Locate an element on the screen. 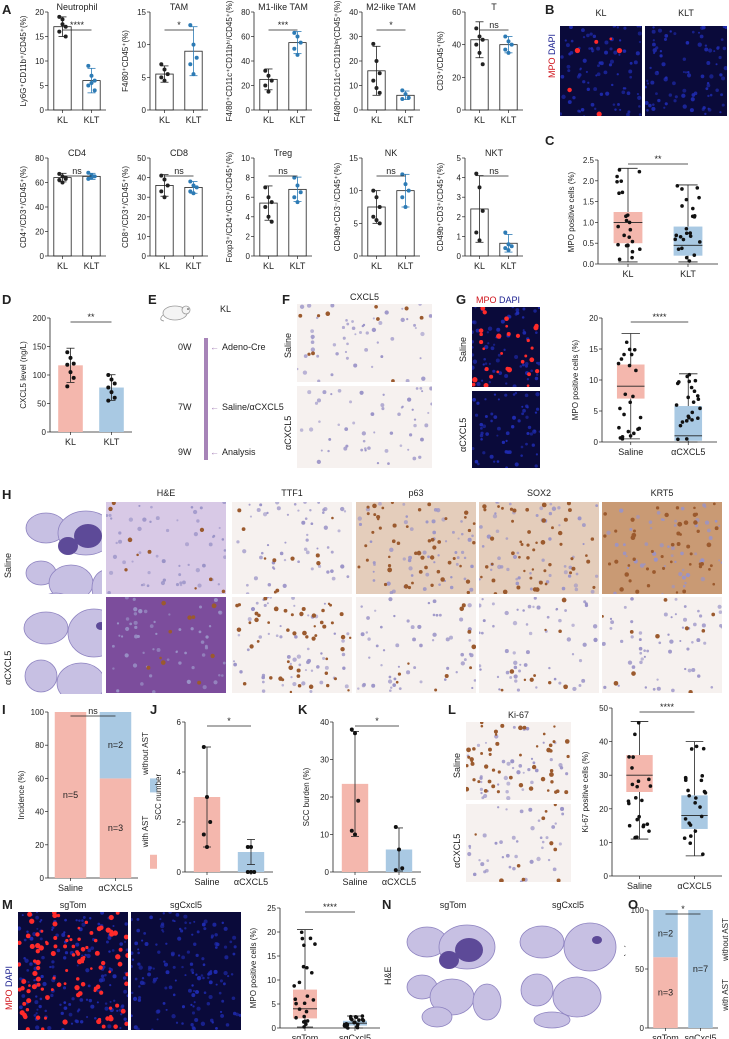 This screenshot has width=729, height=1039. sig-label: ns is located at coordinates (494, 171).